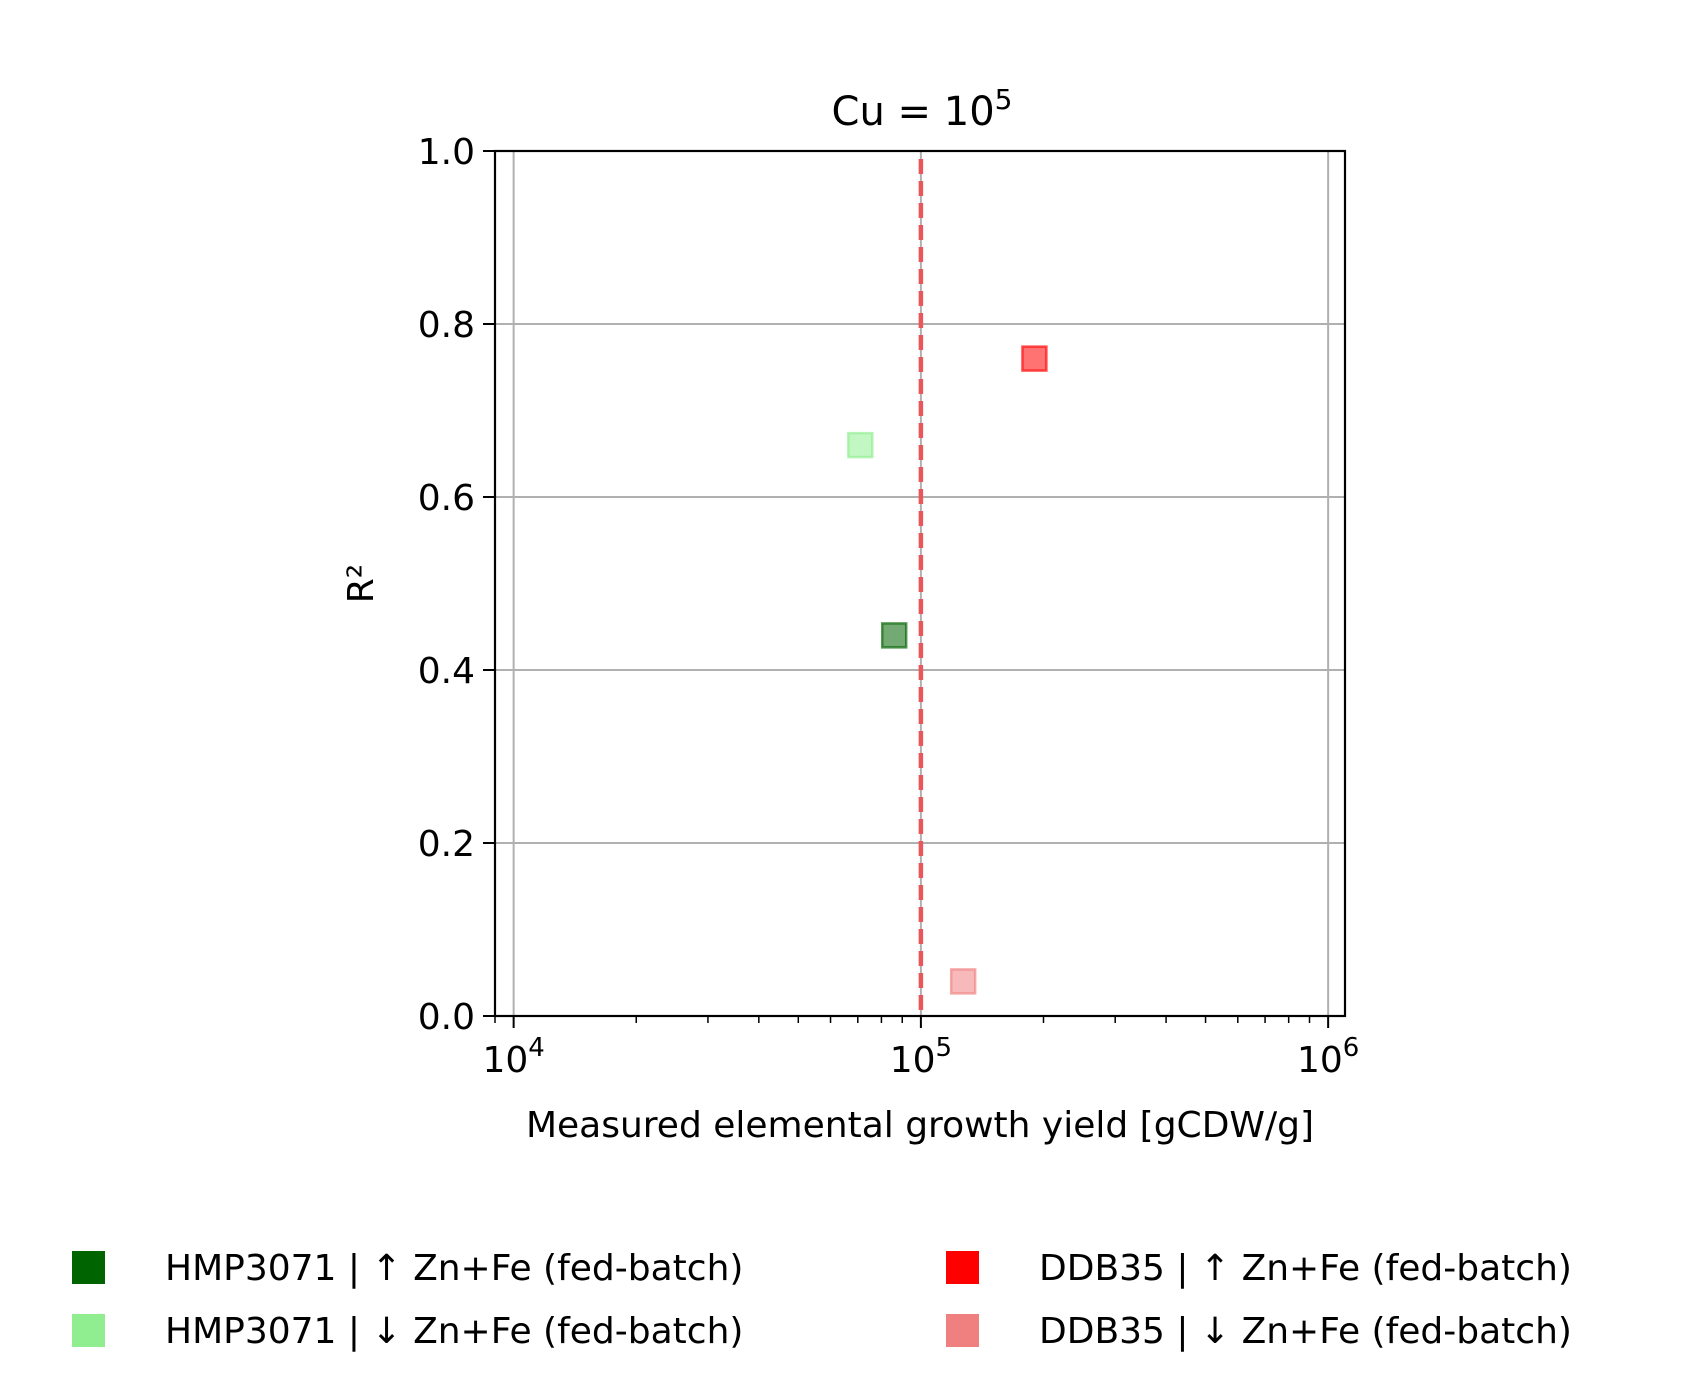  I want to click on data-points, so click(947, 670).